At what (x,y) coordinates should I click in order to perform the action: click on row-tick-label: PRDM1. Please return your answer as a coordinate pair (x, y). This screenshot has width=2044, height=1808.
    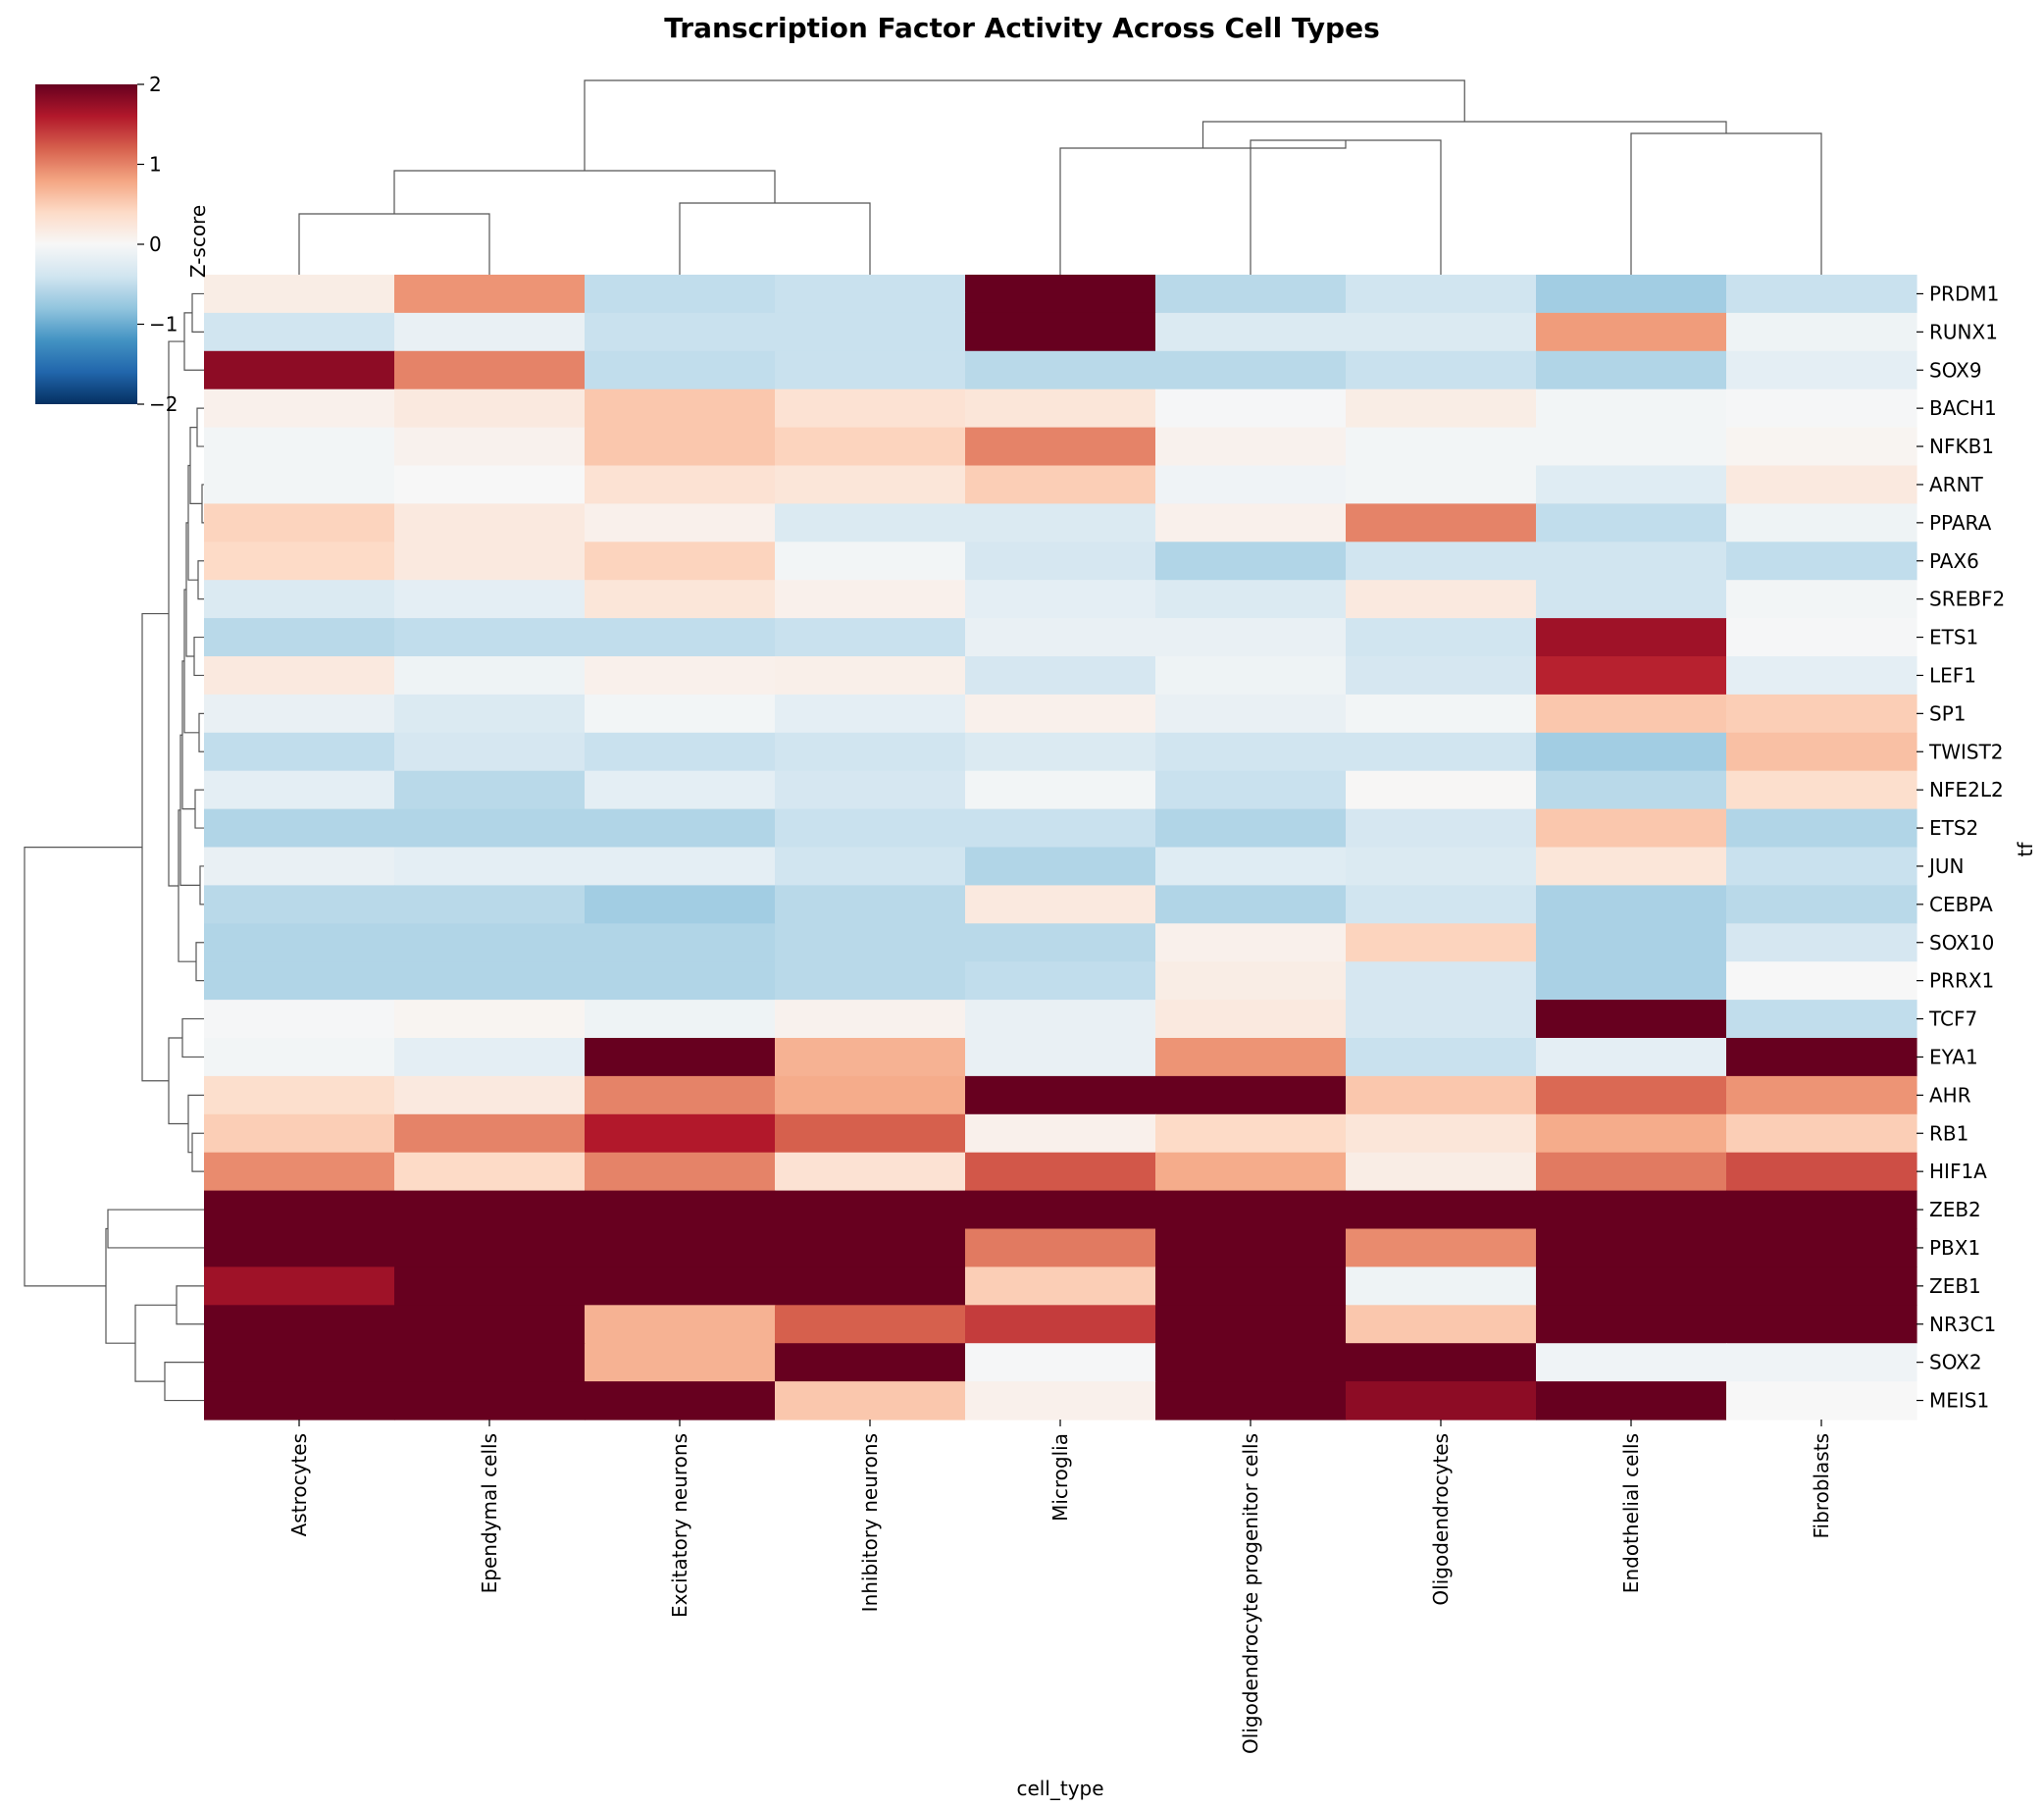
    Looking at the image, I should click on (1964, 293).